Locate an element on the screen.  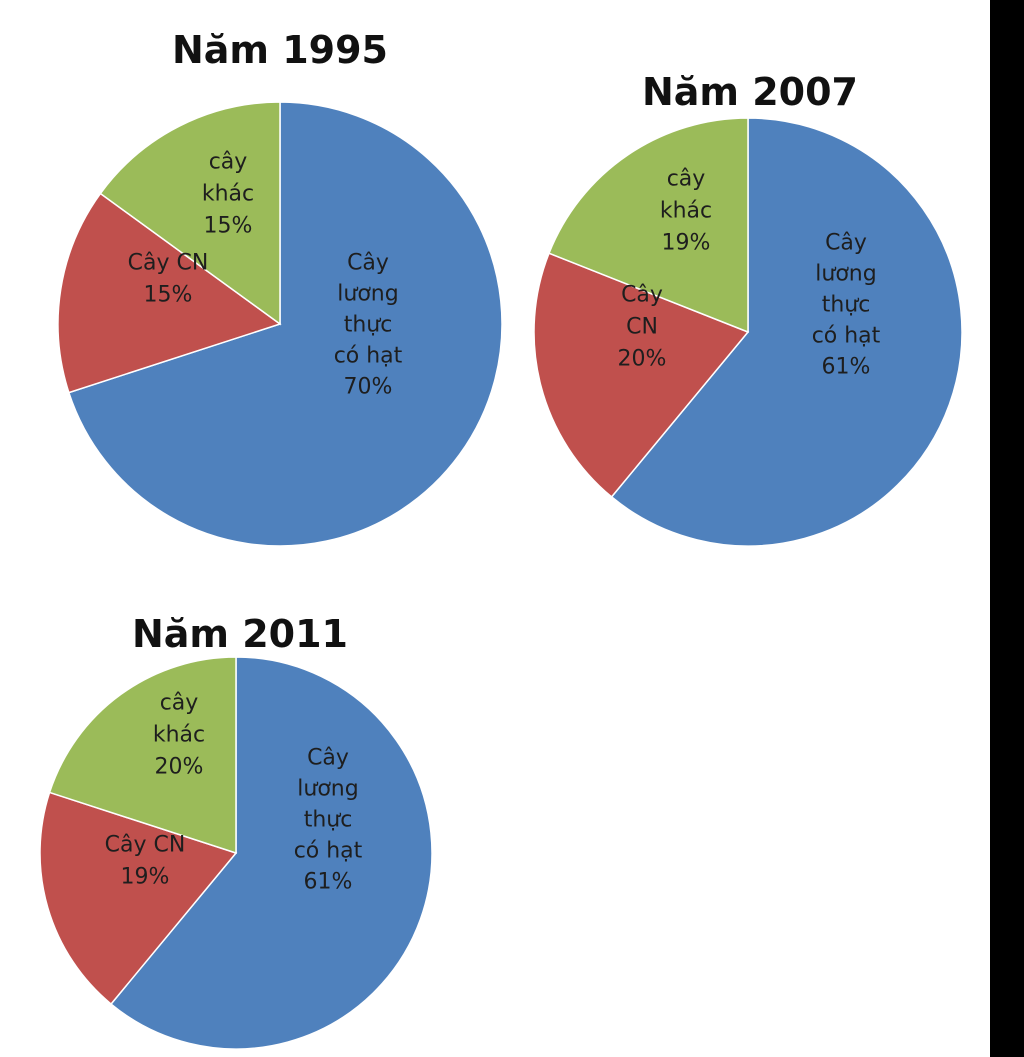
chart-title: Năm 2011 is located at coordinates (240, 634).